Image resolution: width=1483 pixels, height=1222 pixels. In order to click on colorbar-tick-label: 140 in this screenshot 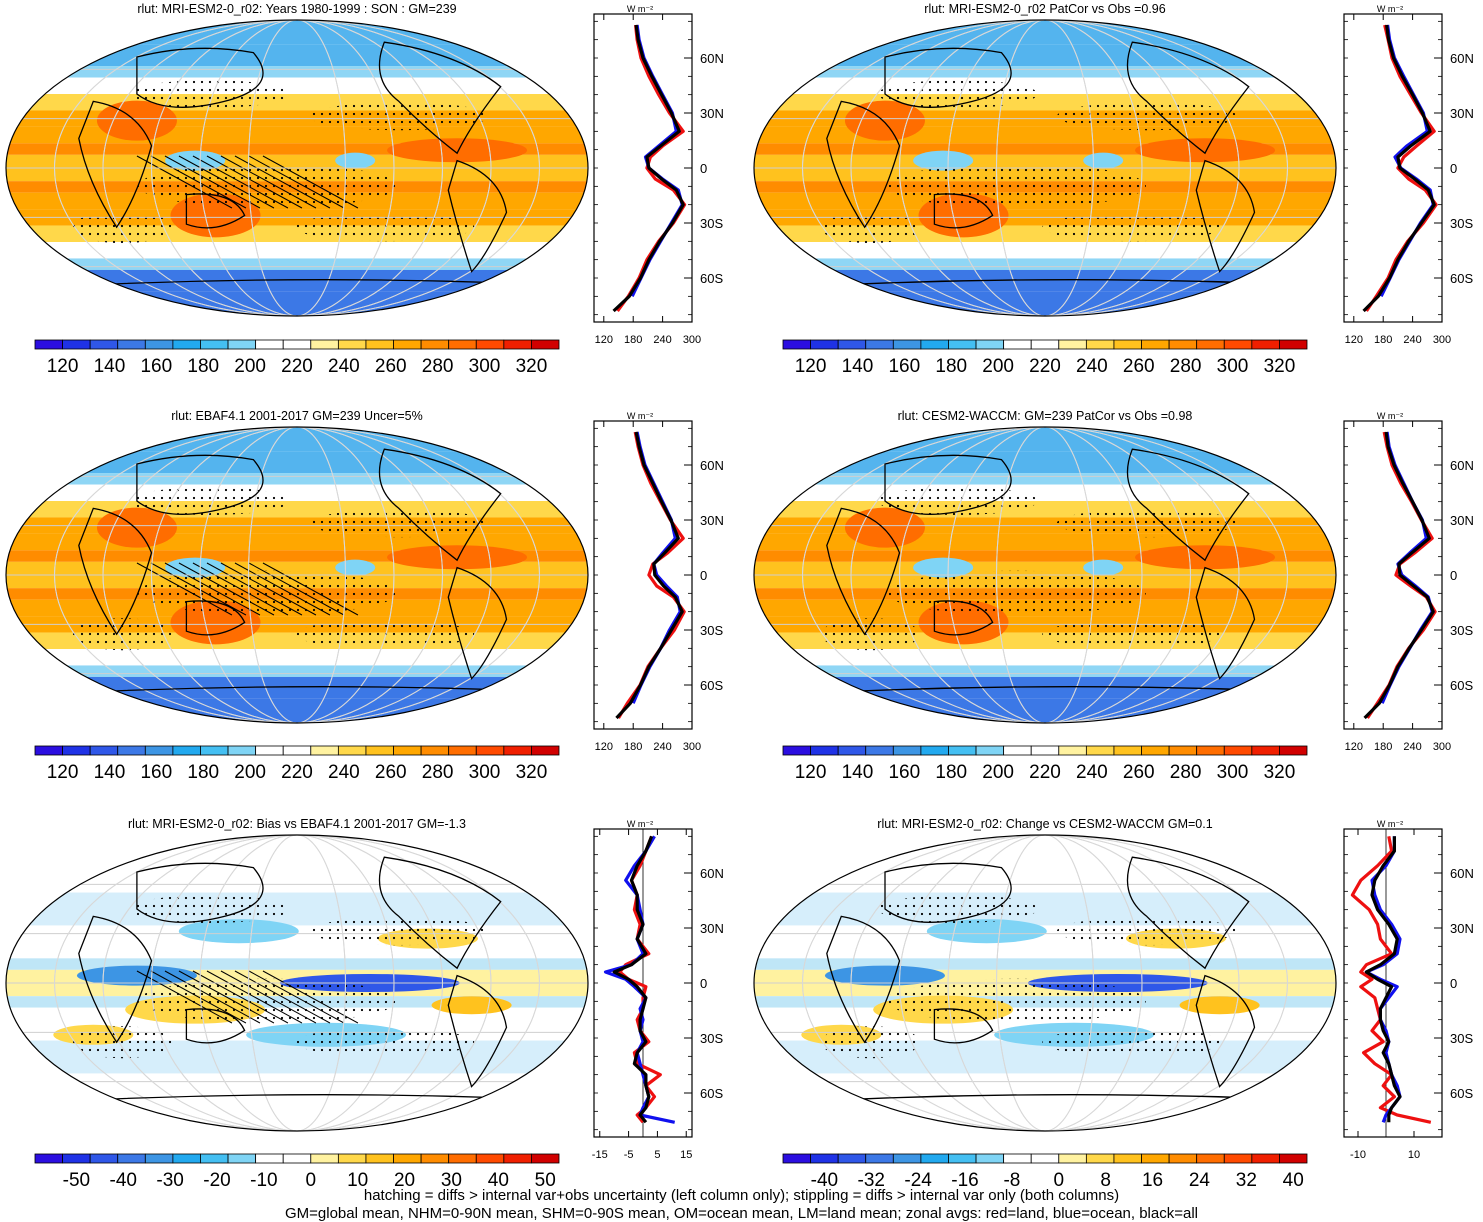, I will do `click(858, 772)`.